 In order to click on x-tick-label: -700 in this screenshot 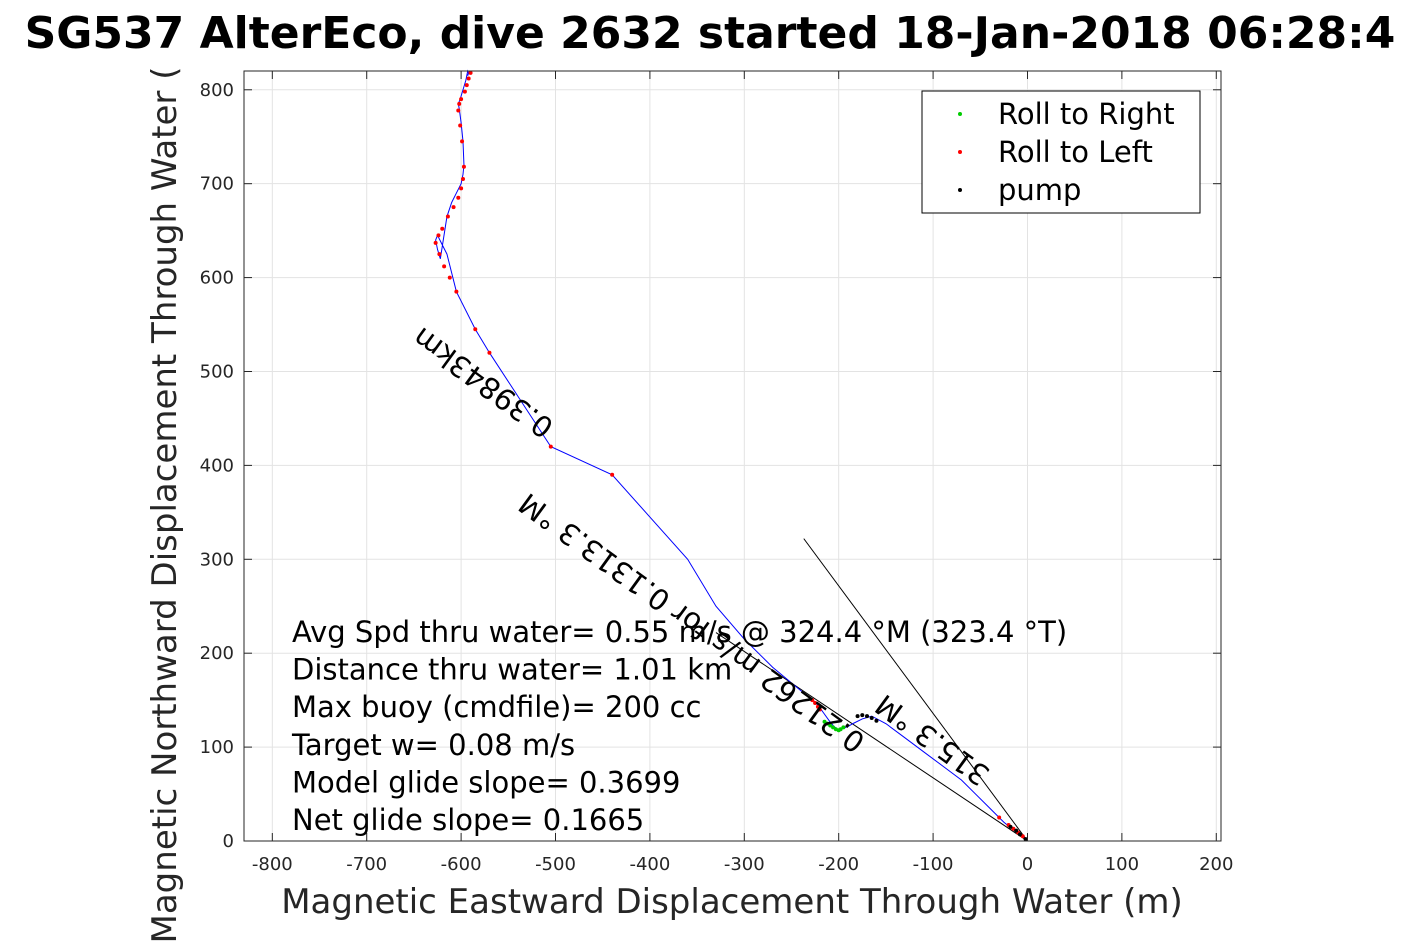, I will do `click(366, 864)`.